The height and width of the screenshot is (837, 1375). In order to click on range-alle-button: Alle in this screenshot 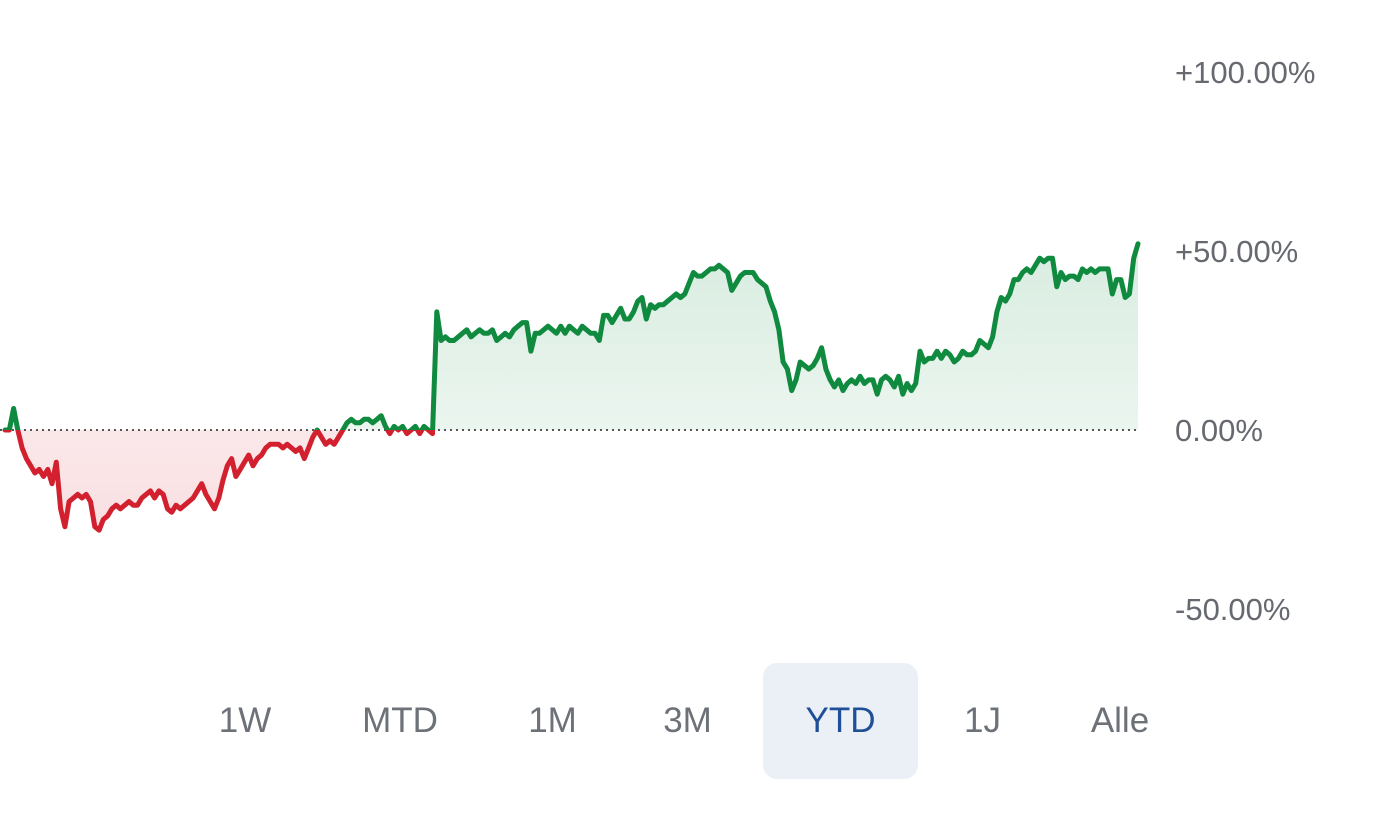, I will do `click(1120, 720)`.